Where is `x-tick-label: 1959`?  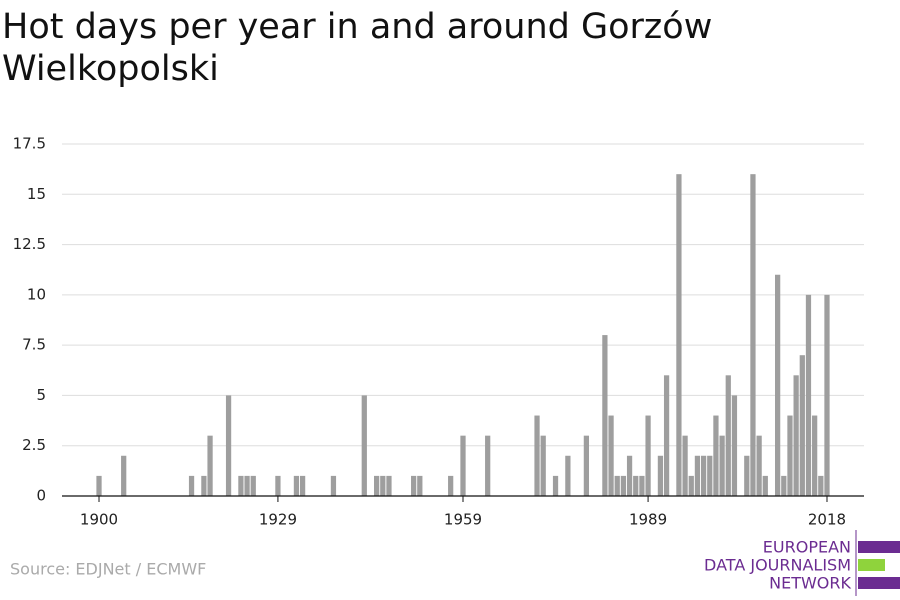
x-tick-label: 1959 is located at coordinates (463, 520).